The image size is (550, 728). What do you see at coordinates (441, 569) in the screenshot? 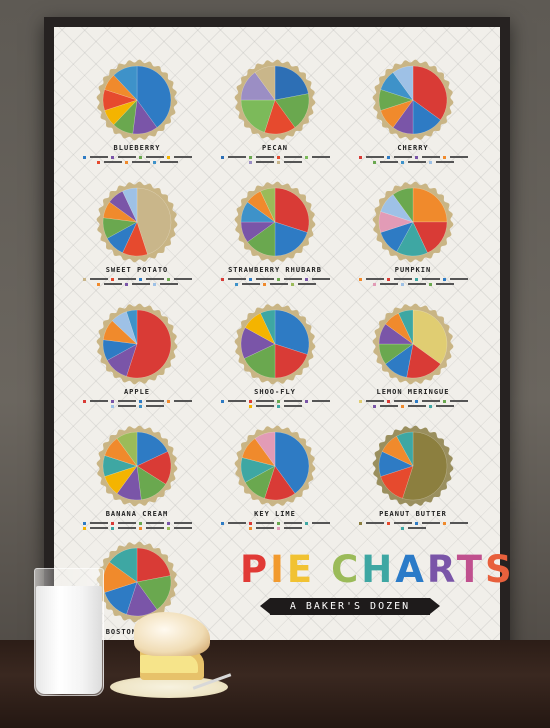
I see `title-letter: R` at bounding box center [441, 569].